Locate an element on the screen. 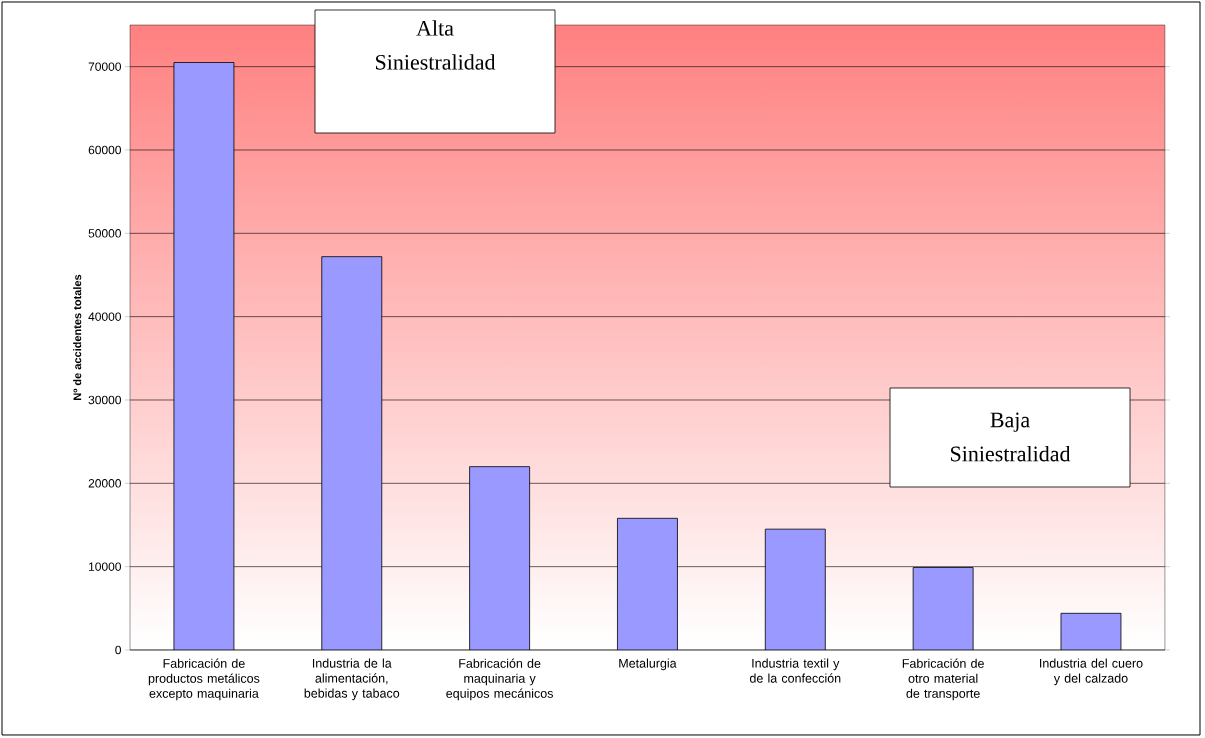 This screenshot has width=1205, height=738. y-tick-label: 10000 is located at coordinates (105, 566).